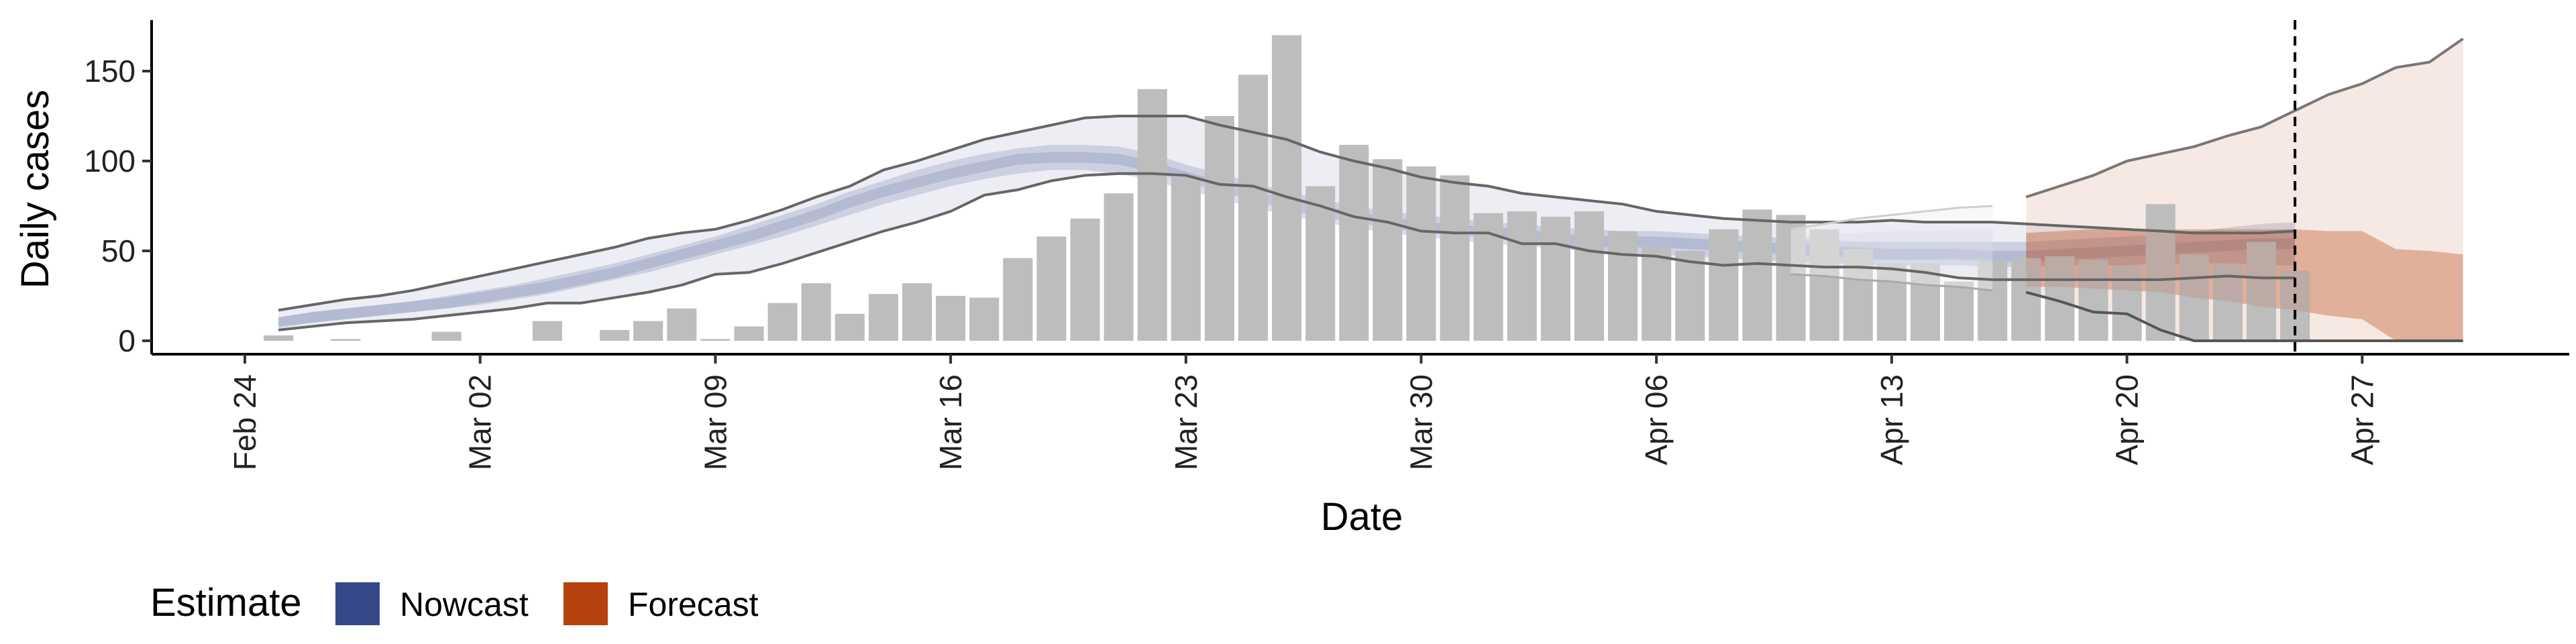 The height and width of the screenshot is (644, 2576). I want to click on y-tick-label: 0, so click(127, 340).